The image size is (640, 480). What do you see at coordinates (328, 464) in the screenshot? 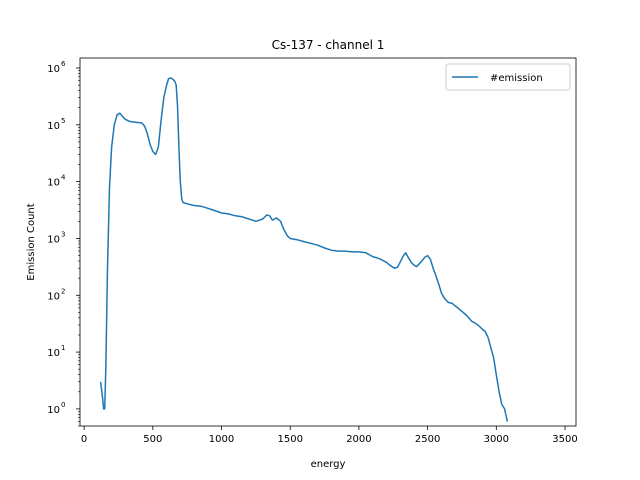
I see `x-axis-label: energy` at bounding box center [328, 464].